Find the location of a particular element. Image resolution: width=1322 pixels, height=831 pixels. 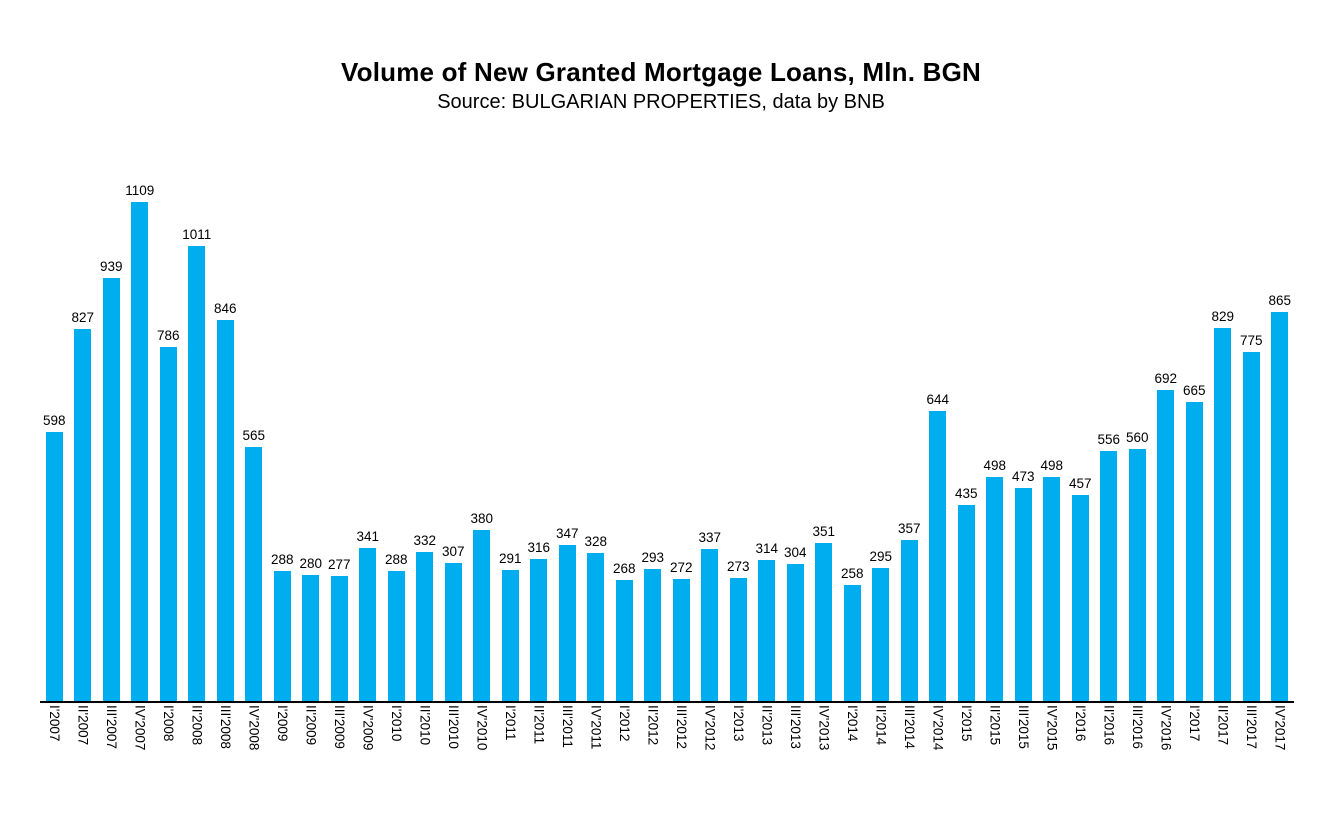

bar-column: 268 is located at coordinates (624, 431).